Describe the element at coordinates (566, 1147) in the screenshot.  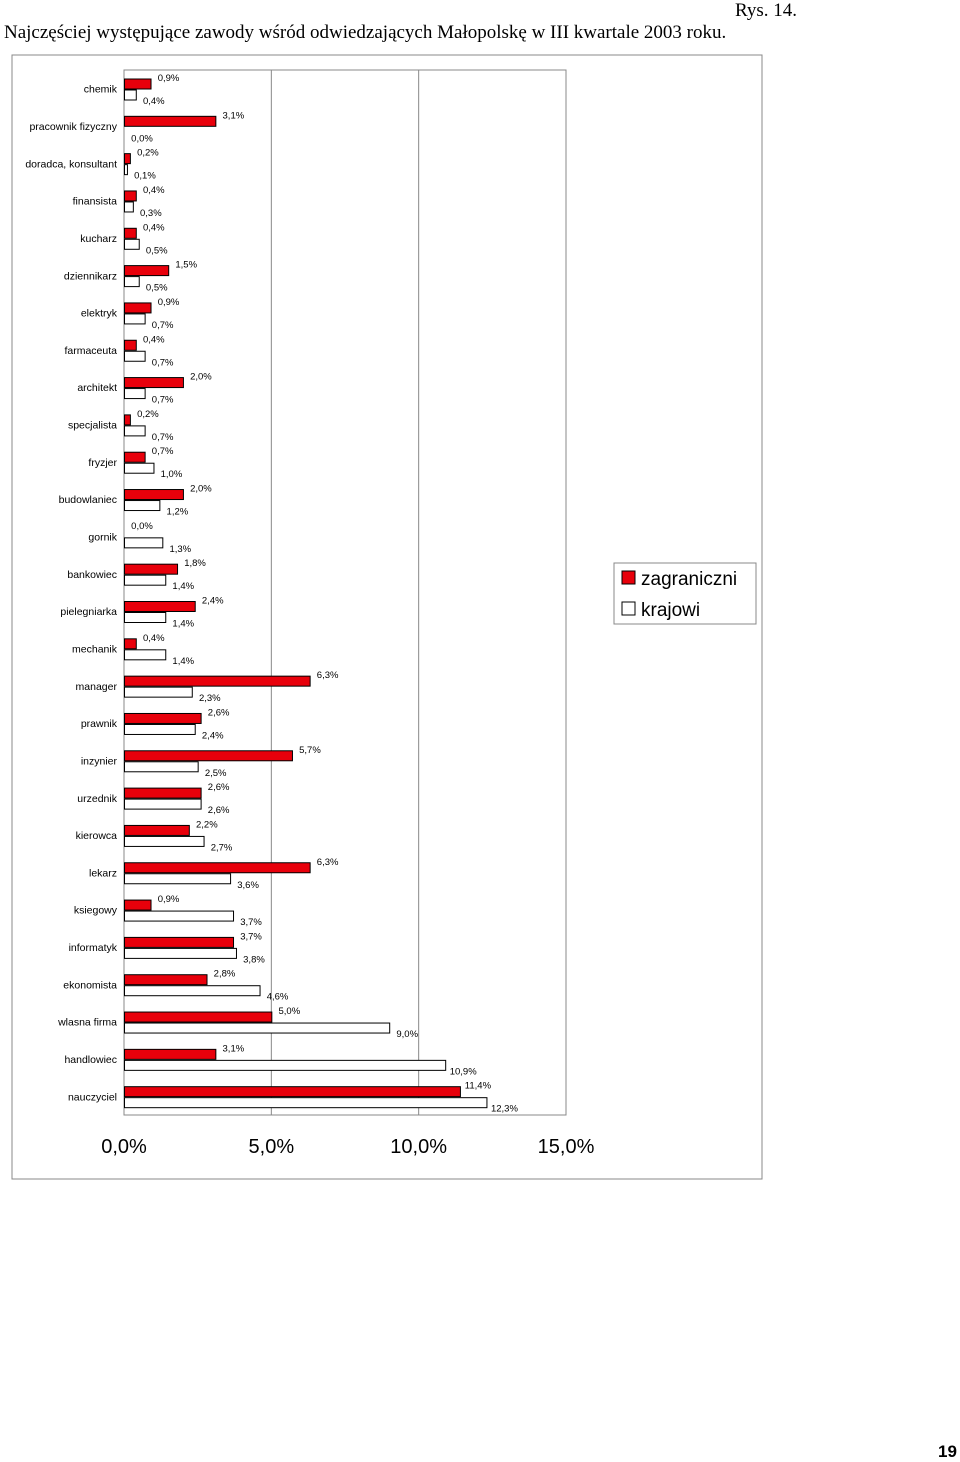
I see `x-tick-label: 15,0%` at that location.